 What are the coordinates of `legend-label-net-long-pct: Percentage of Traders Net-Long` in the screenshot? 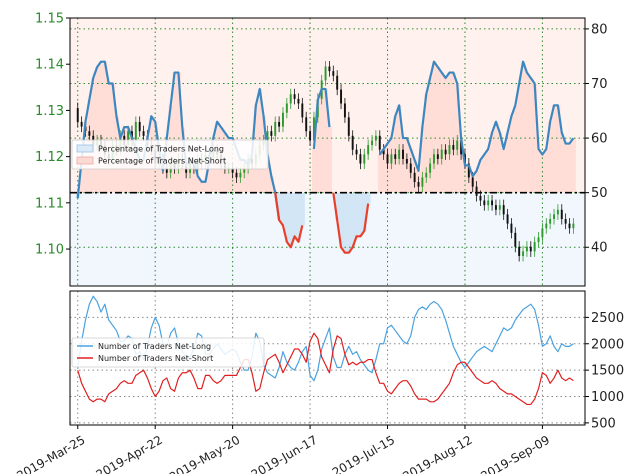 It's located at (161, 149).